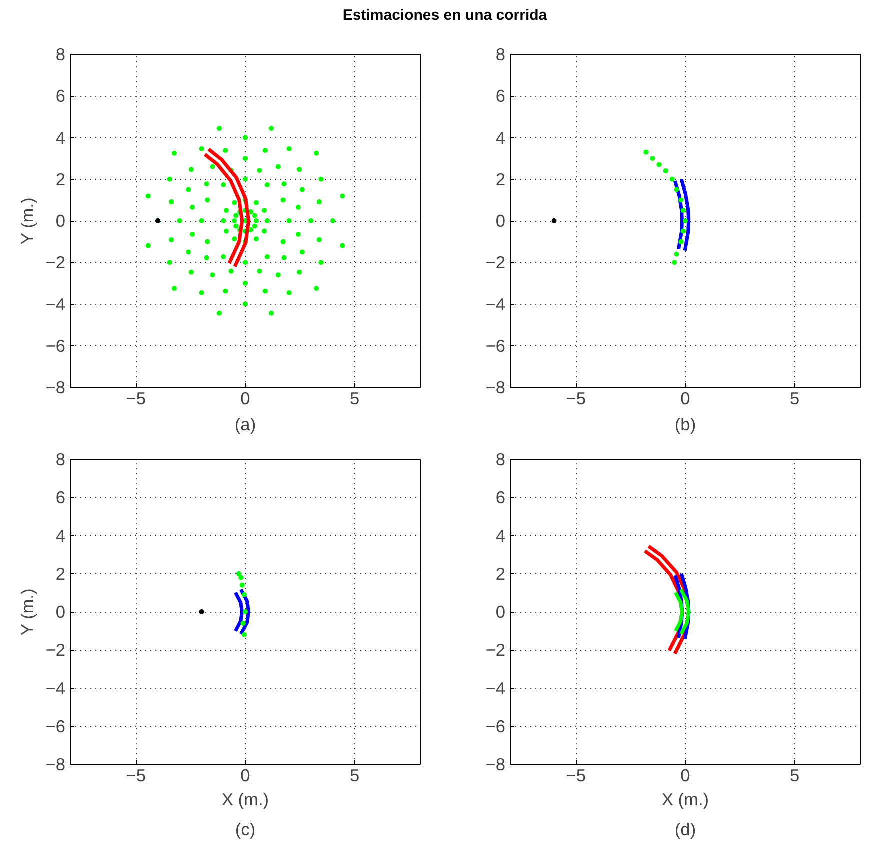  I want to click on chart-title: Estimaciones en una corrida, so click(445, 16).